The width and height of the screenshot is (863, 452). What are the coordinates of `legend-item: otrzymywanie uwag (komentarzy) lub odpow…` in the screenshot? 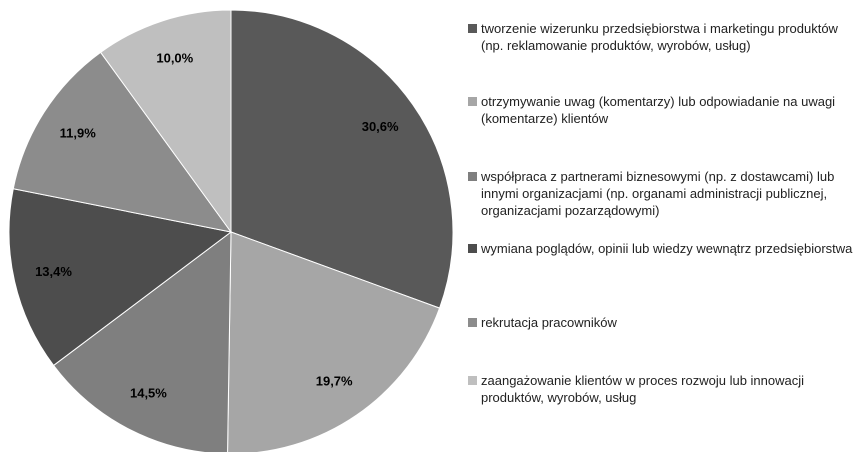 It's located at (664, 110).